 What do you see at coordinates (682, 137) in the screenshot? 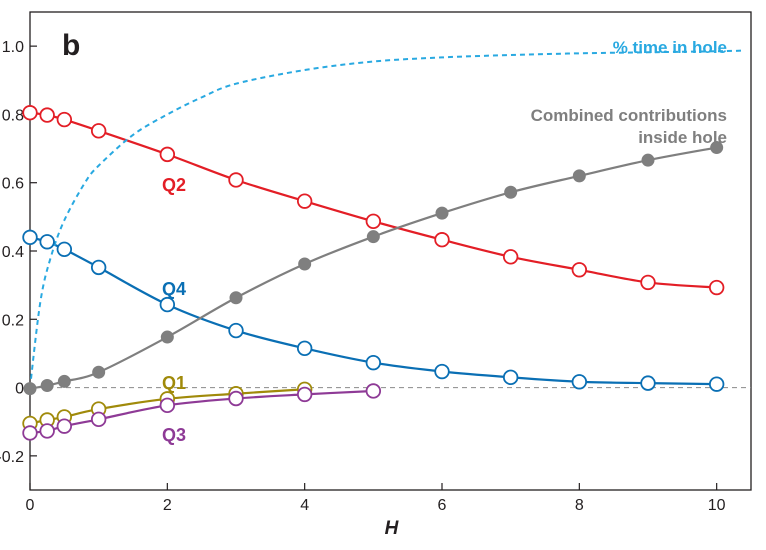
I see `series-label-combined-contributions-inside-hole: inside hole` at bounding box center [682, 137].